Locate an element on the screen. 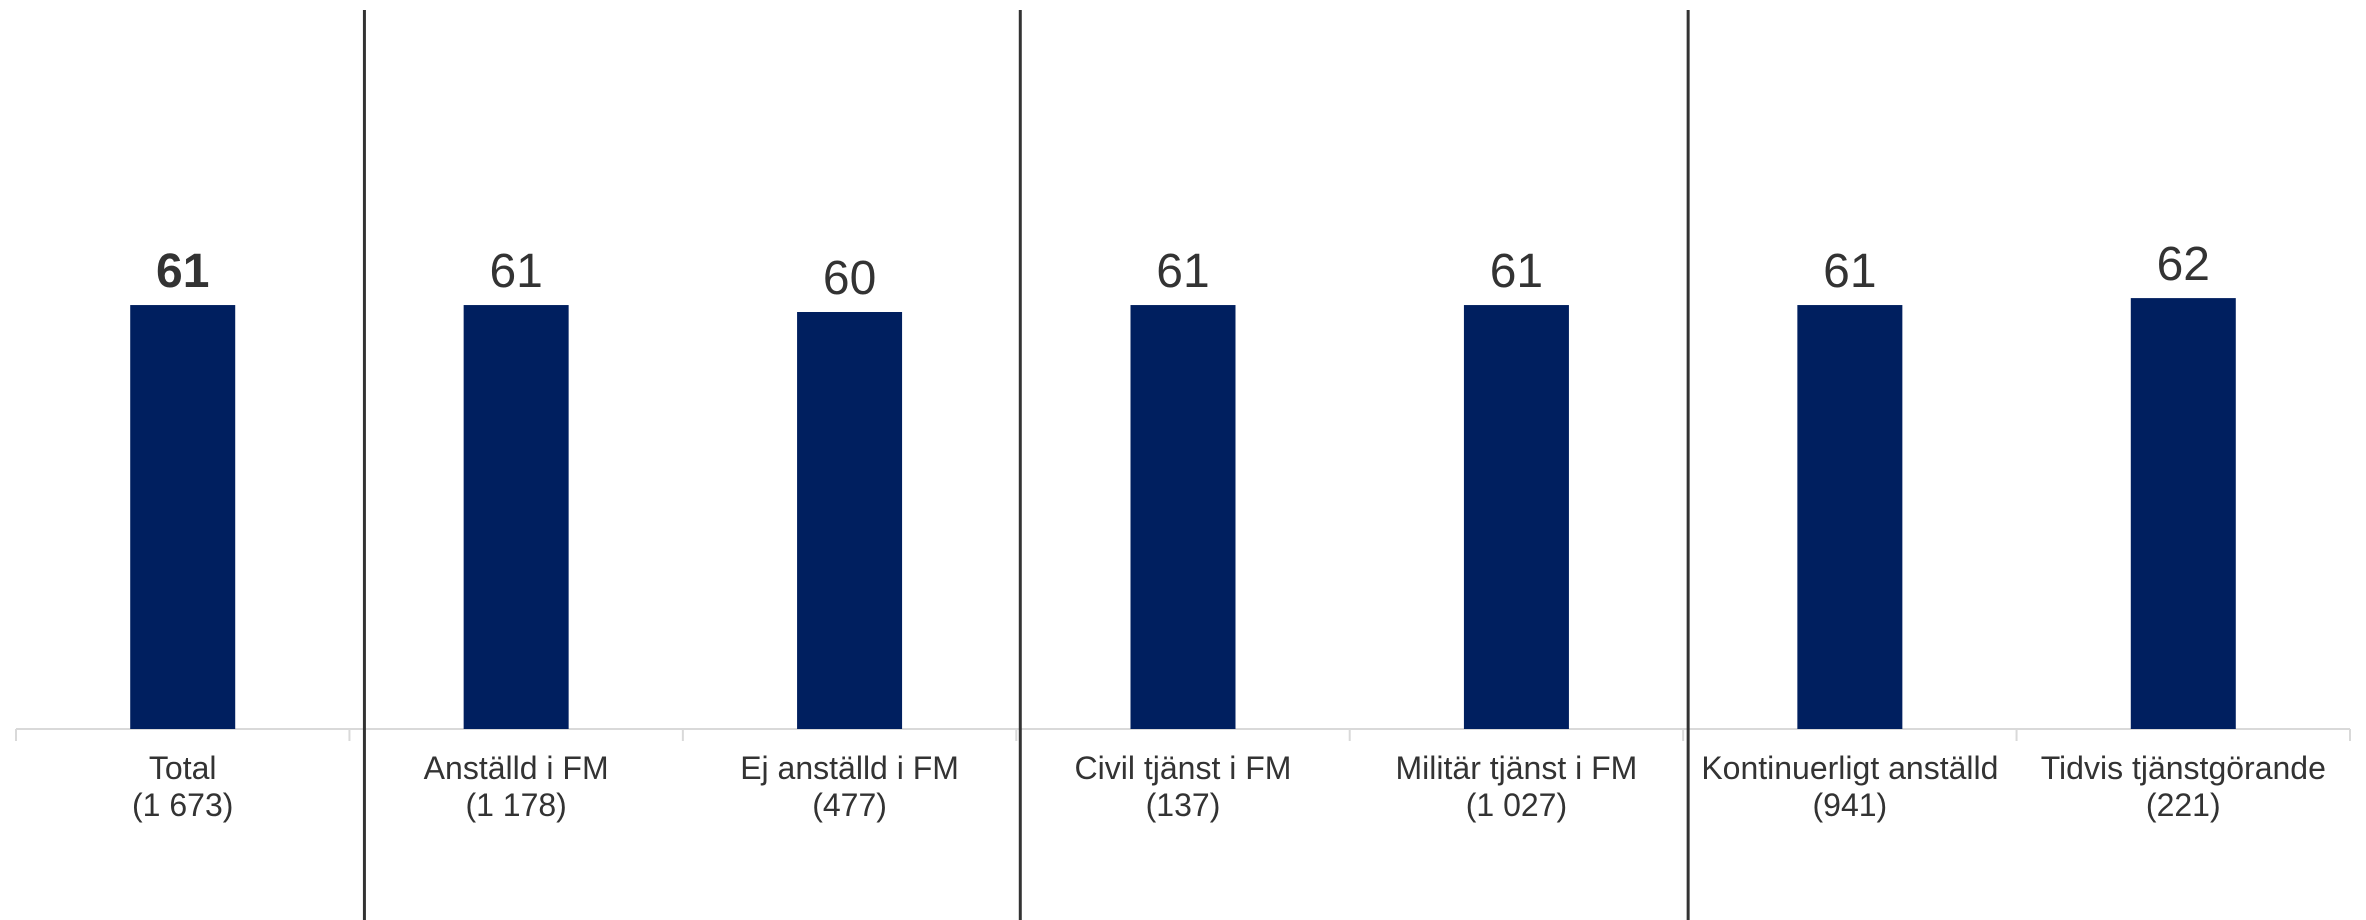 This screenshot has width=2366, height=920. category-count-label: (1 178) is located at coordinates (515, 805).